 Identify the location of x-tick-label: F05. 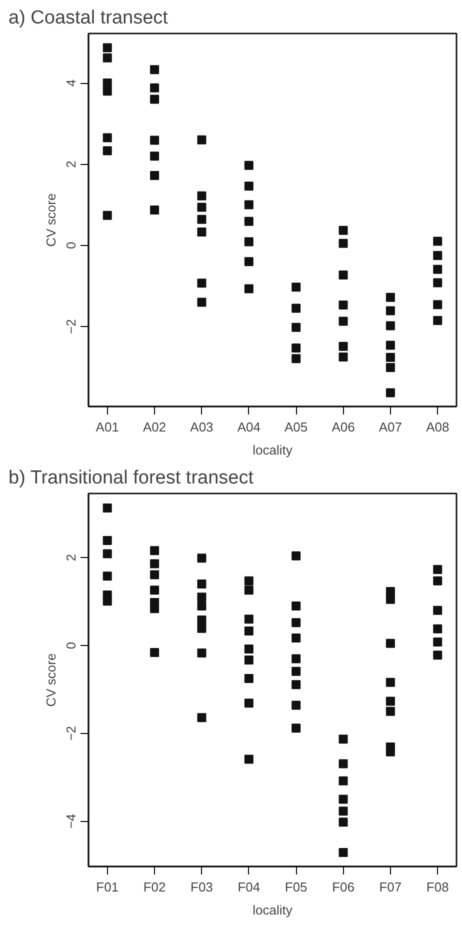
(296, 887).